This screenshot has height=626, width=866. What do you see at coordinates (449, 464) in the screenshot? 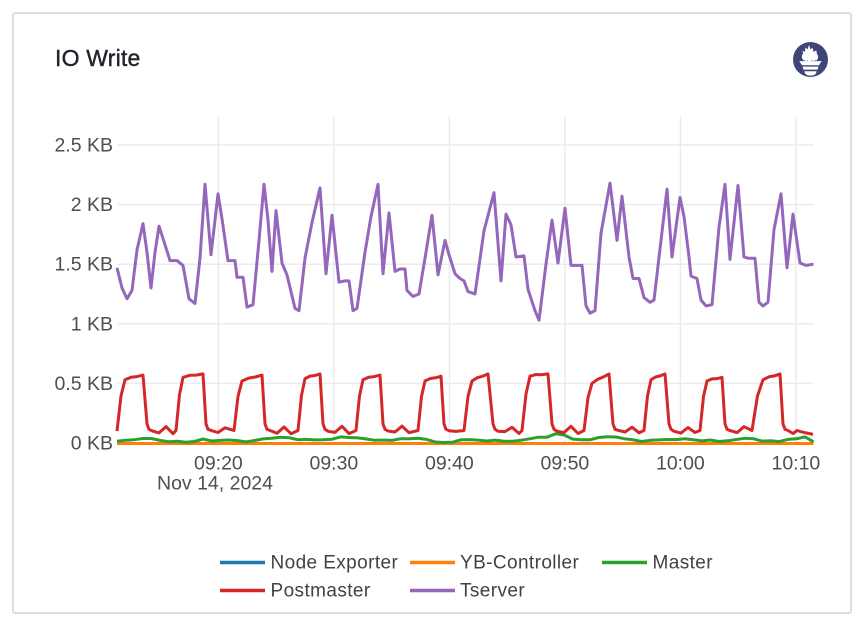
I see `svg-text: 09:40` at bounding box center [449, 464].